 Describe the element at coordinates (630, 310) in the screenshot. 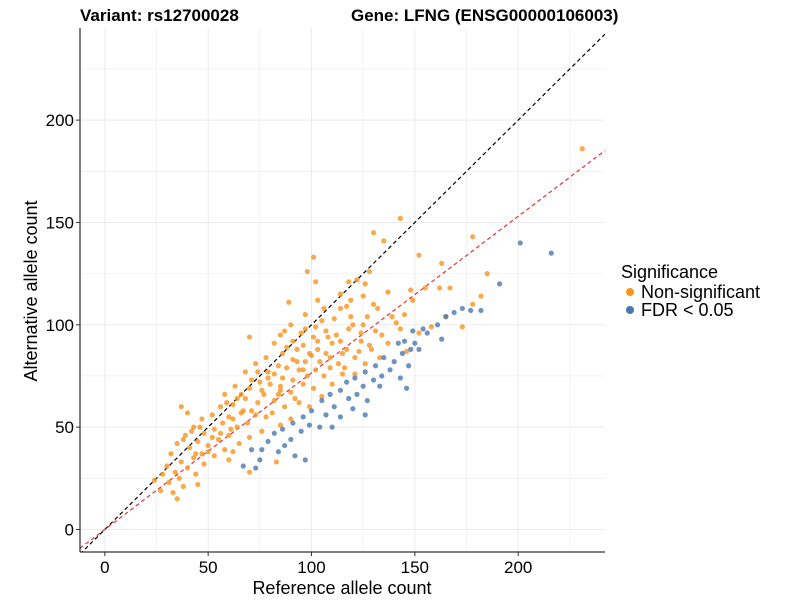

I see `legend-swatch-fdr` at that location.